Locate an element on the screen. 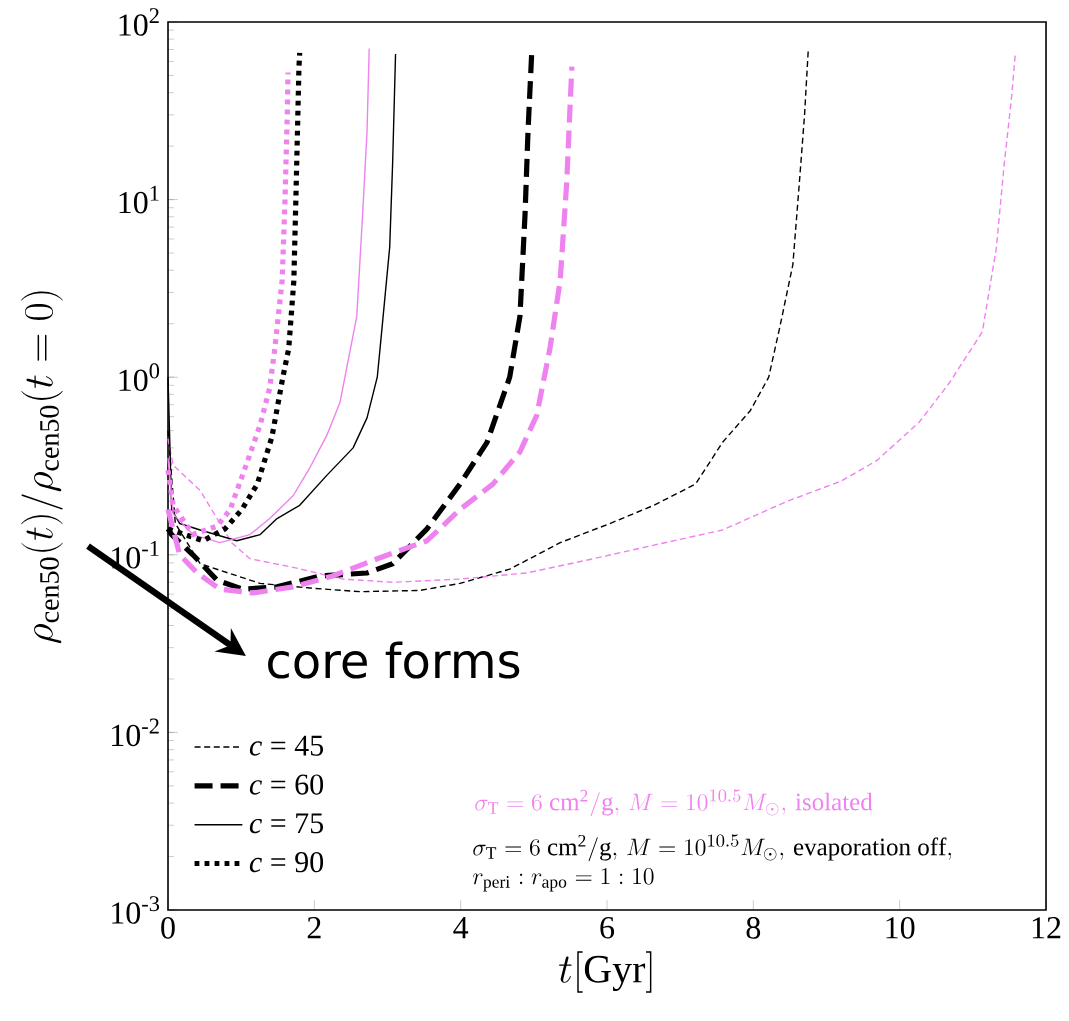 Image resolution: width=1069 pixels, height=1021 pixels. legend-label: c = 90 is located at coordinates (286, 862).